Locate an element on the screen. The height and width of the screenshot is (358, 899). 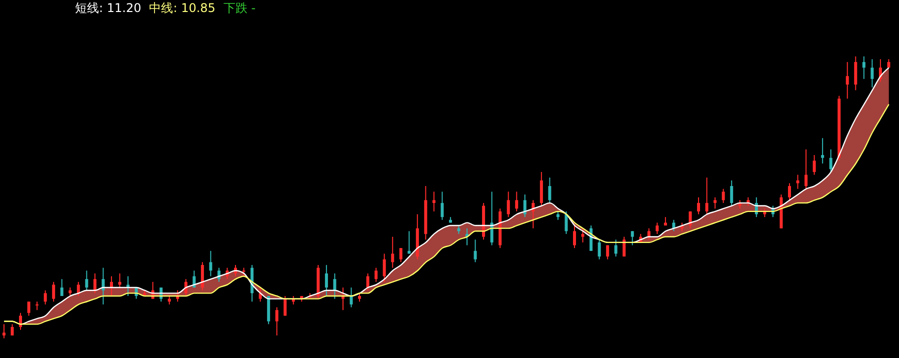
text: 中线: 10.85 is located at coordinates (182, 8).